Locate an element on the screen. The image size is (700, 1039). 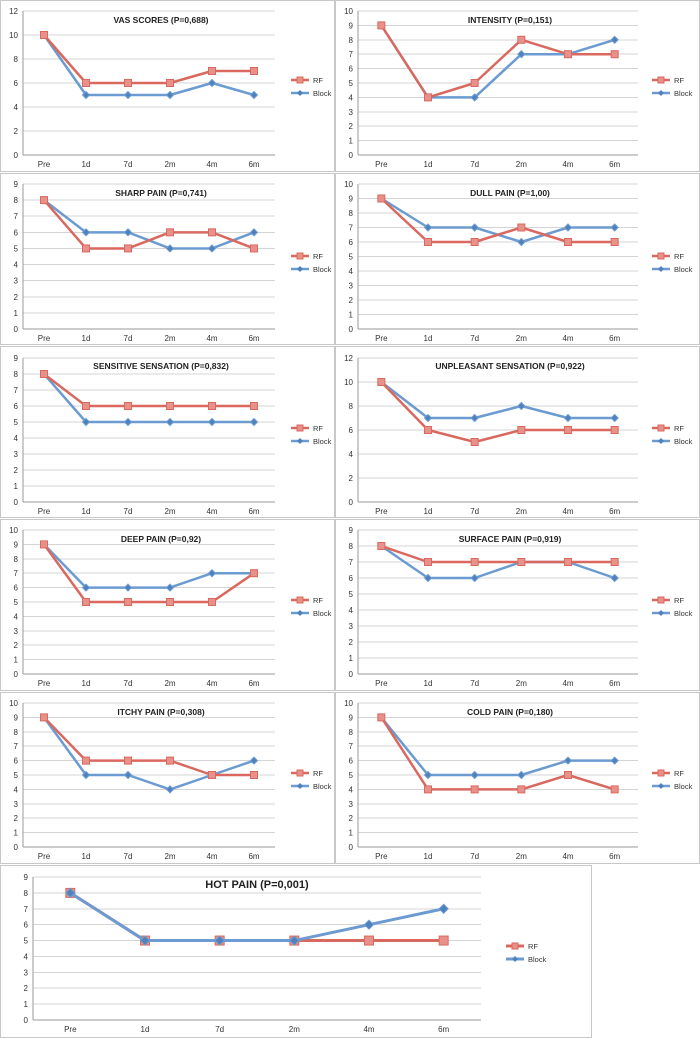
chart-title: SHARP PAIN (P=0,741) is located at coordinates (161, 193).